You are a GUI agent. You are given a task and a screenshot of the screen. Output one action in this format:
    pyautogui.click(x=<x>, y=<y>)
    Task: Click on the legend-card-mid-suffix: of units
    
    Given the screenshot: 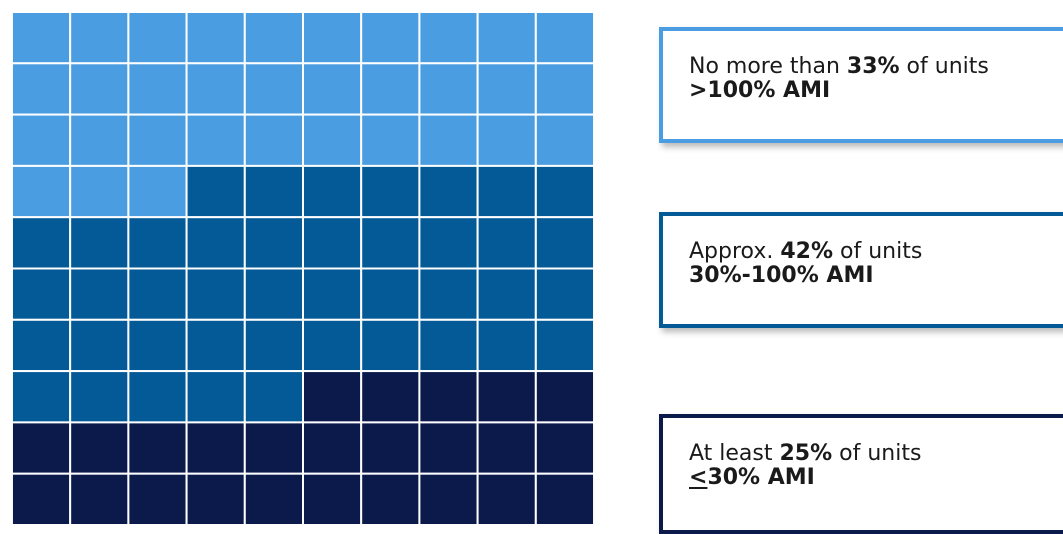 What is the action you would take?
    pyautogui.click(x=878, y=251)
    